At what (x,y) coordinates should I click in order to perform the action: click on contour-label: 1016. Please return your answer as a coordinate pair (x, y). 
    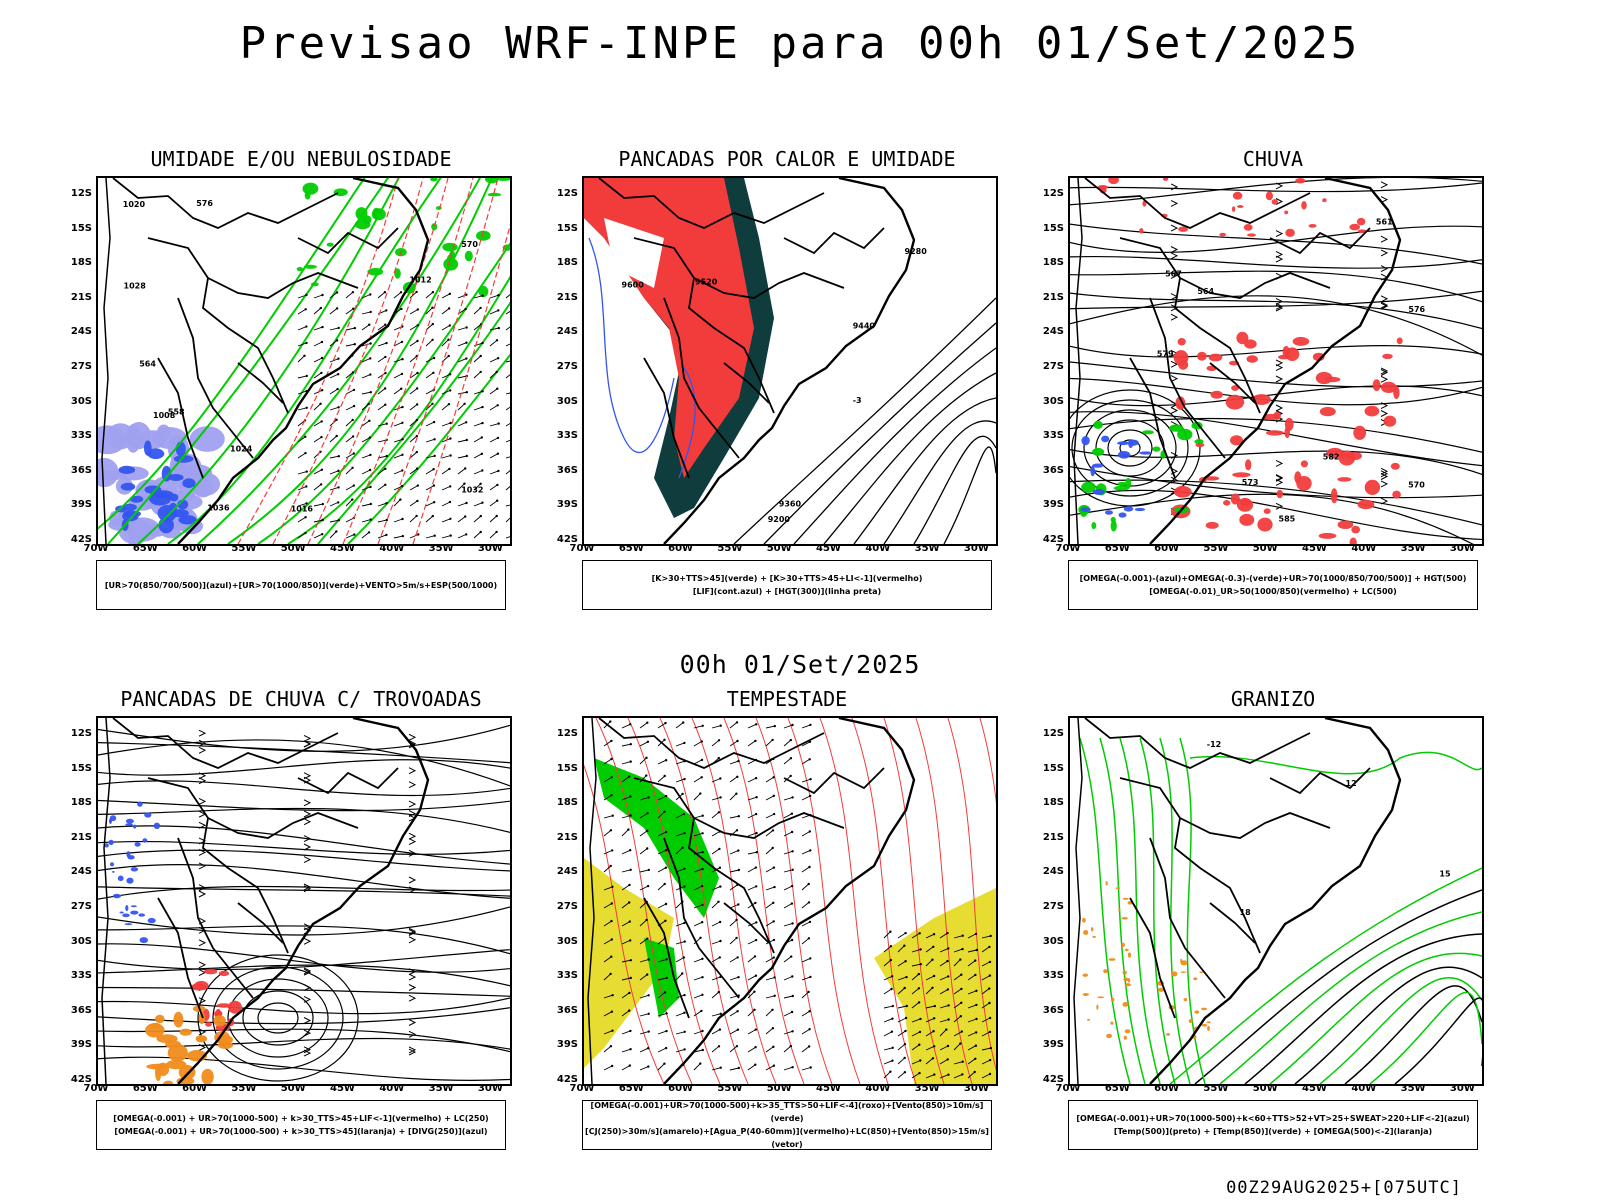
    Looking at the image, I should click on (302, 509).